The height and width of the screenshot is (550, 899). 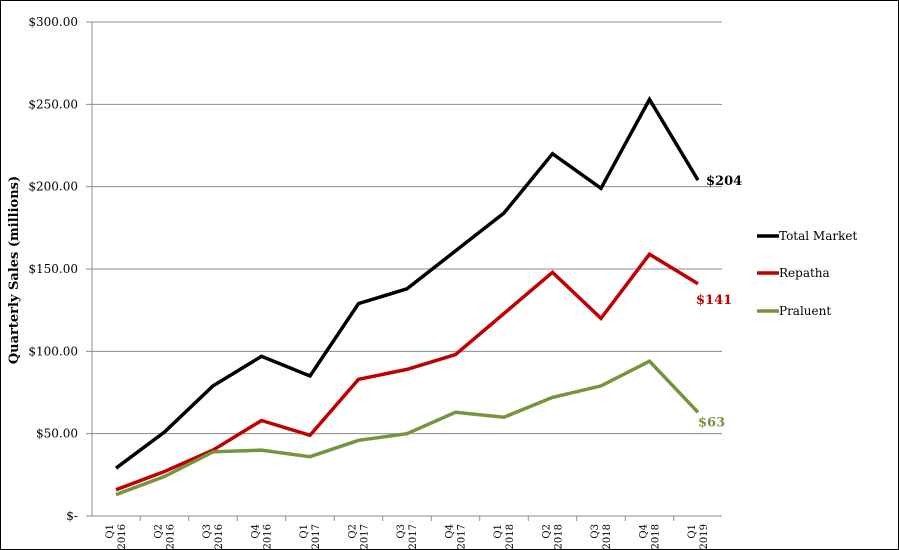 I want to click on x-tick-label: Q2 2017, so click(x=359, y=536).